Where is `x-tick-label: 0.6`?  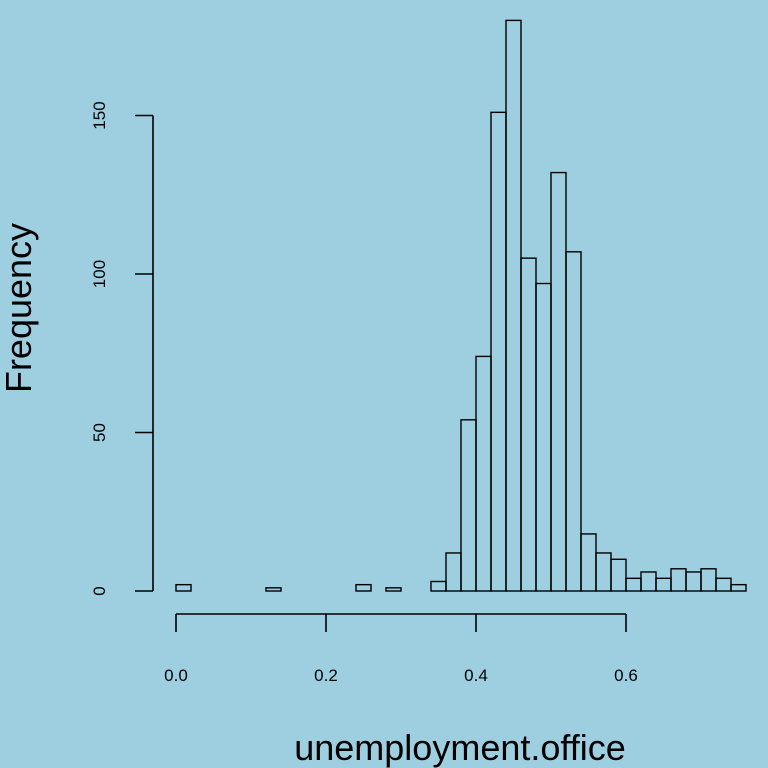 x-tick-label: 0.6 is located at coordinates (626, 675).